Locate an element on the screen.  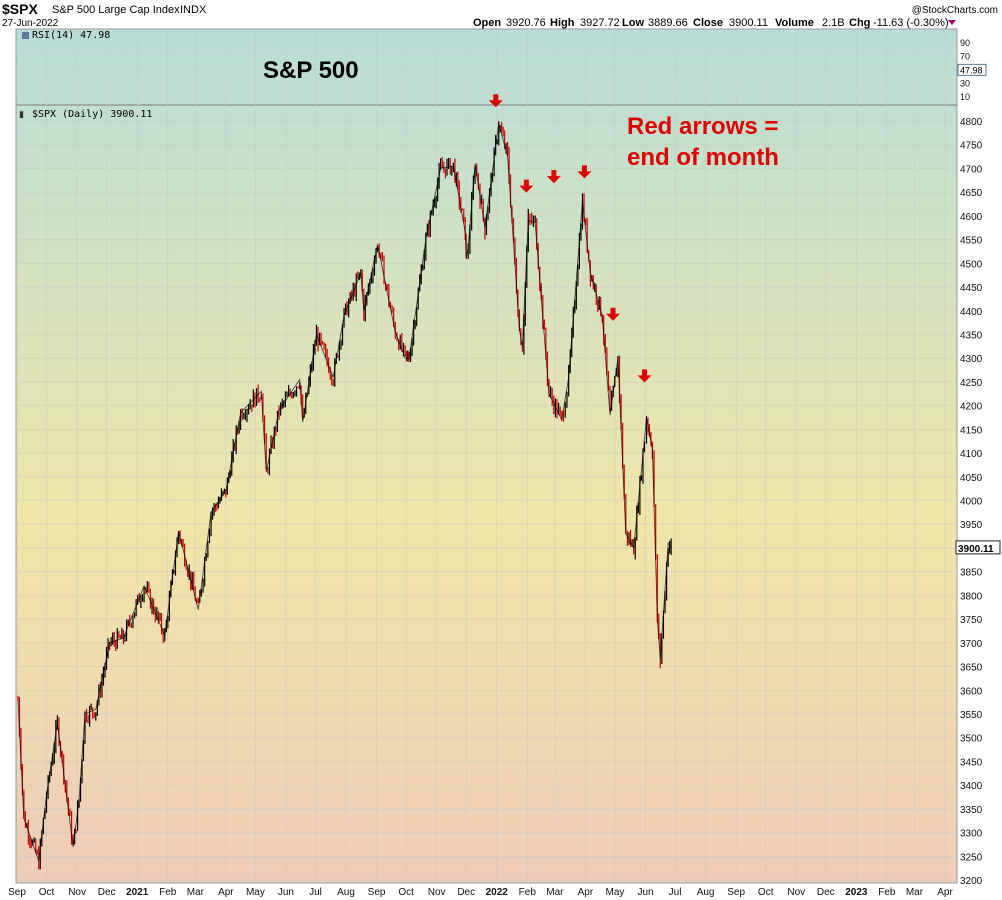
x-tick-label: Aug is located at coordinates (346, 892).